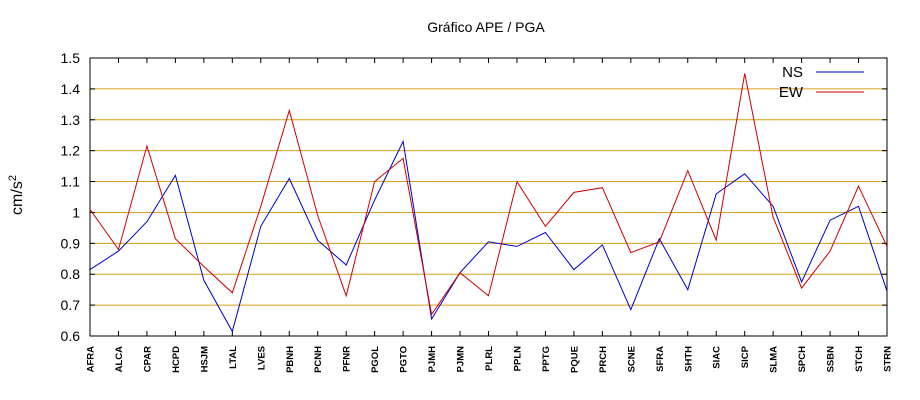  I want to click on x-tick-label: STCH, so click(859, 359).